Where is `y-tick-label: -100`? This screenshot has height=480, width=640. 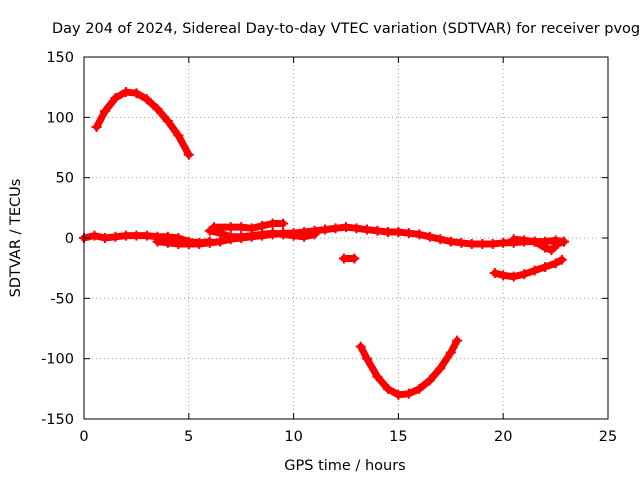 y-tick-label: -100 is located at coordinates (57, 360).